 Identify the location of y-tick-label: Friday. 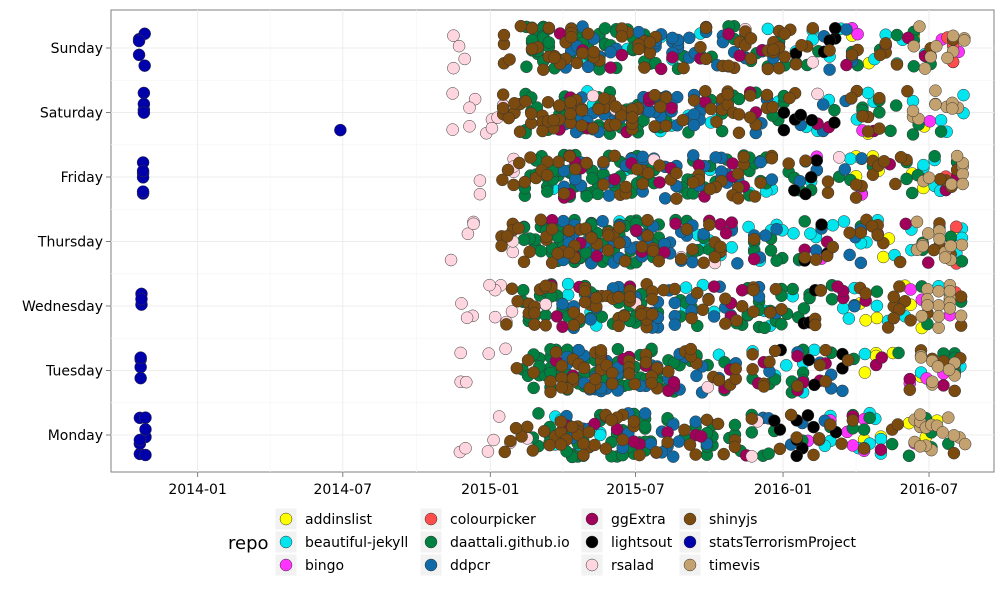
(82, 178).